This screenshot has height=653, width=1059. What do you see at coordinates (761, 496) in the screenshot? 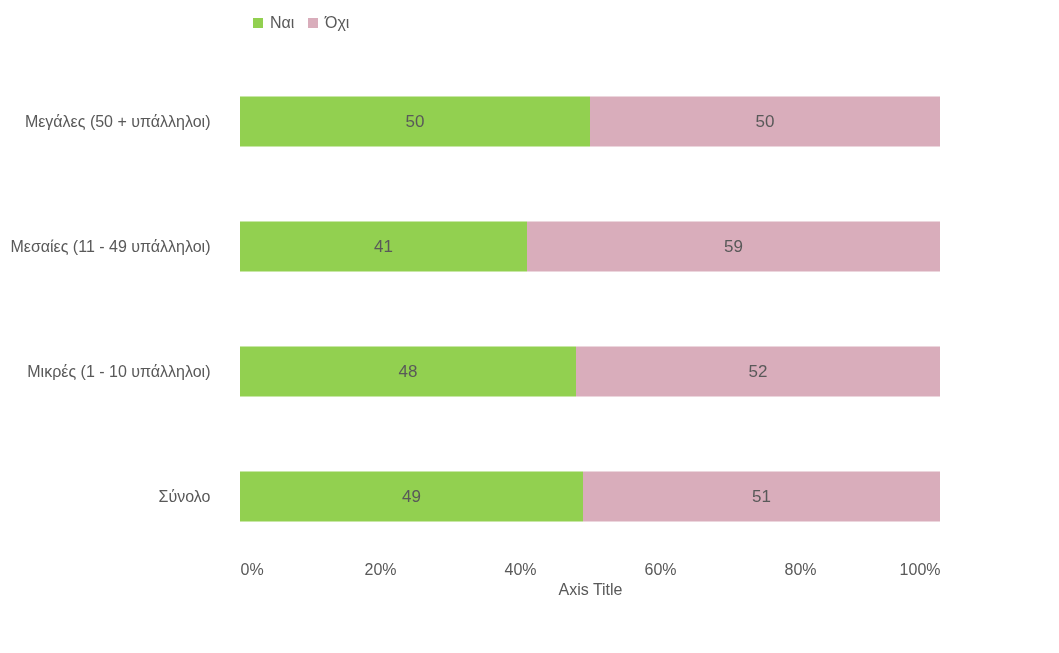
I see `data-label: 51` at bounding box center [761, 496].